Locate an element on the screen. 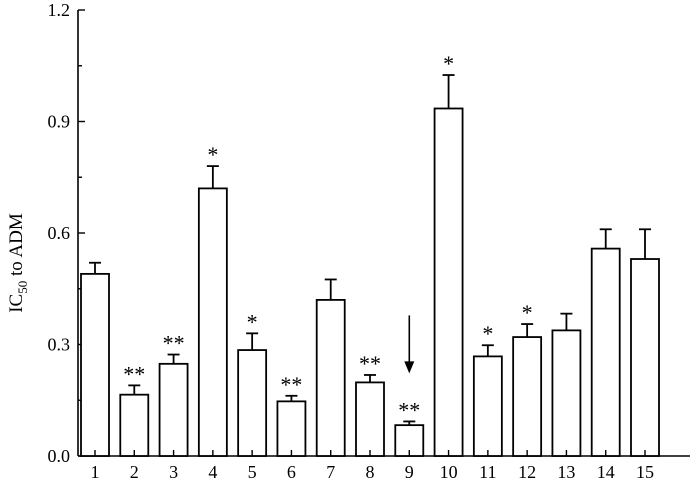  y-axis-label-subscript: 50 is located at coordinates (22, 287).